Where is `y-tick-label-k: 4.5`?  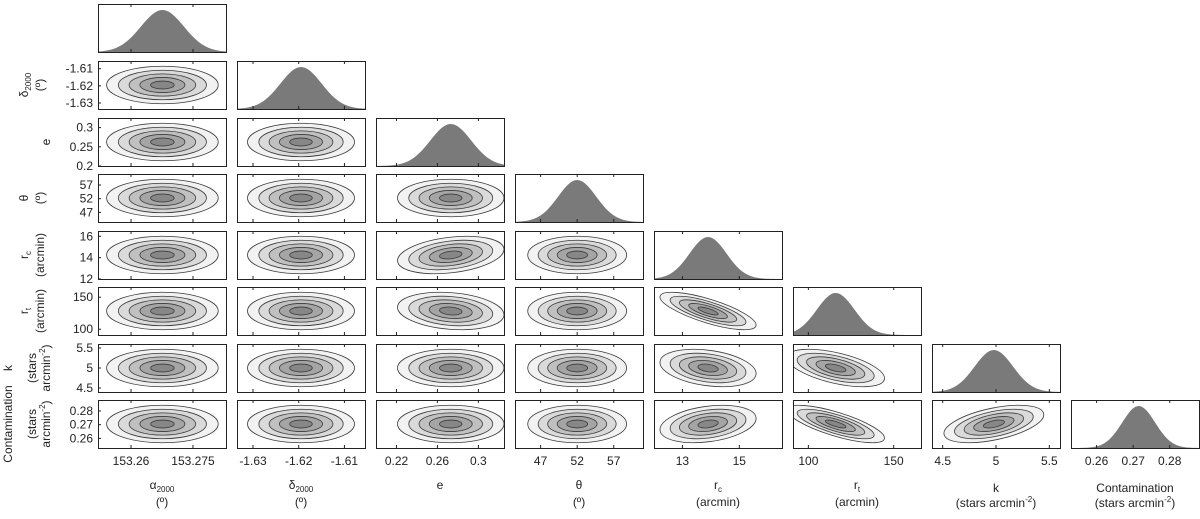
y-tick-label-k: 4.5 is located at coordinates (84, 388).